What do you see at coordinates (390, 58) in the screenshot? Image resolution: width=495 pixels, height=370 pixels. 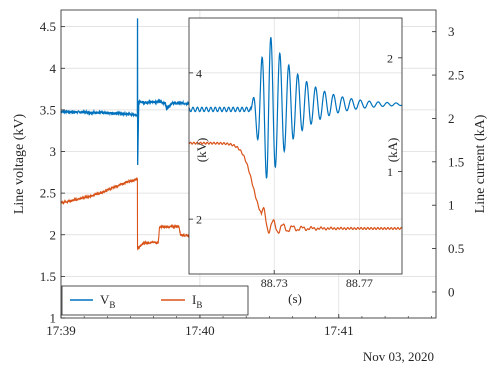 I see `inset-right-tick-label: 2` at bounding box center [390, 58].